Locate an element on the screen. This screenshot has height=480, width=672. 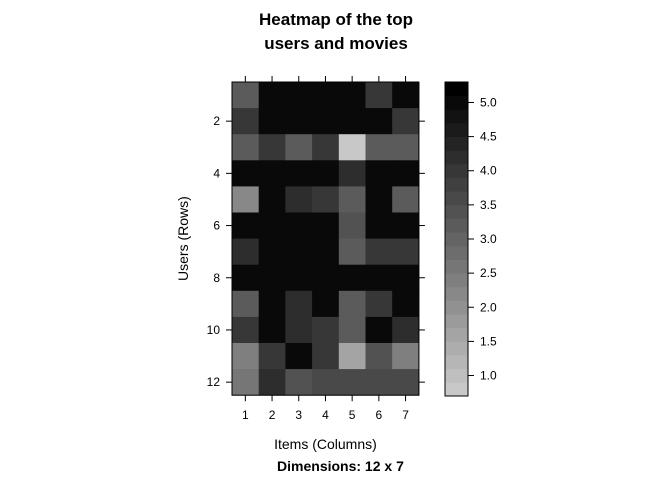
y-axis-label: Users (Rows) is located at coordinates (183, 238).